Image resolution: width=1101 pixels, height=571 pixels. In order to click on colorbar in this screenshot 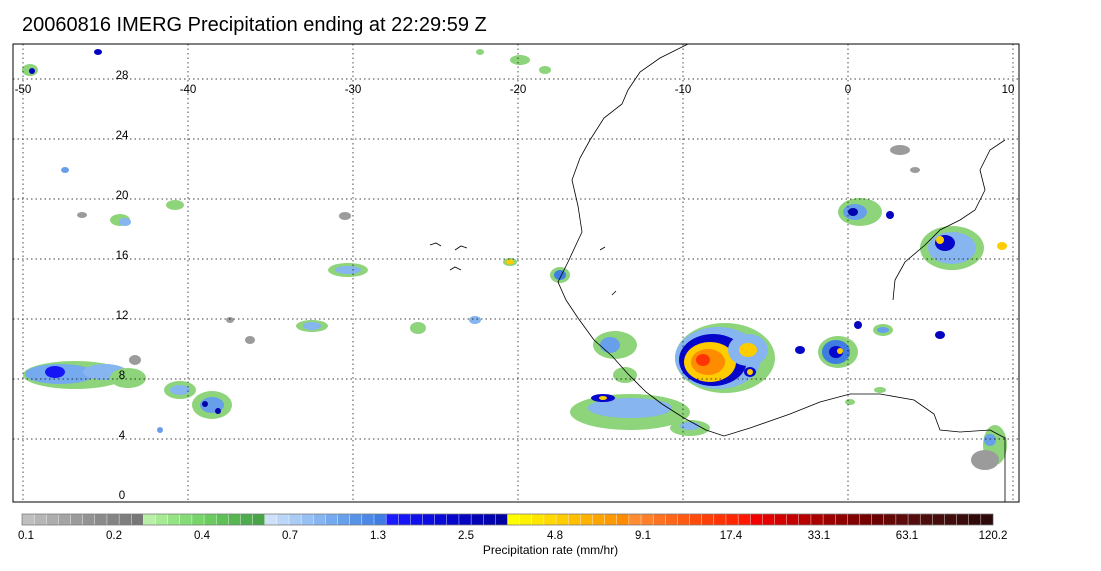, I will do `click(507, 519)`.